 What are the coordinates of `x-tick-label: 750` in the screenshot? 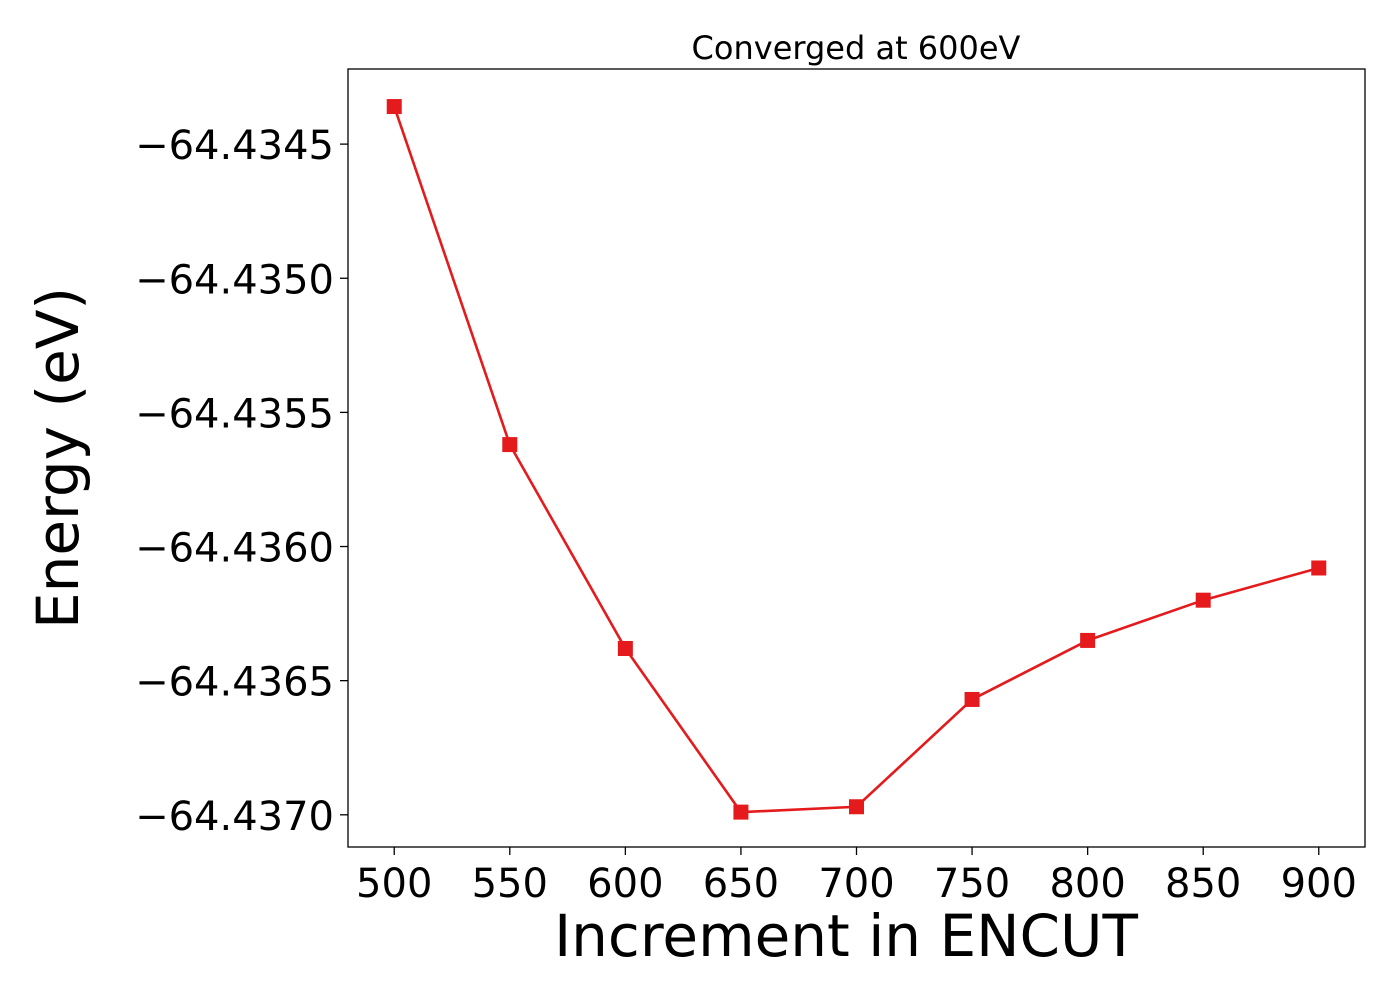 It's located at (972, 884).